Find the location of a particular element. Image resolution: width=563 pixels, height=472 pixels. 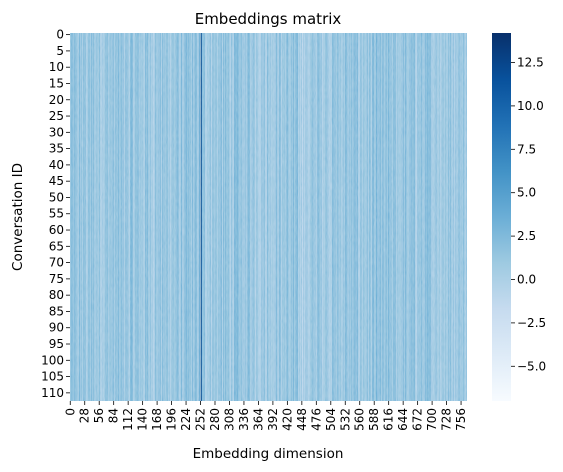

y-tick-label: 10 is located at coordinates (56, 67).